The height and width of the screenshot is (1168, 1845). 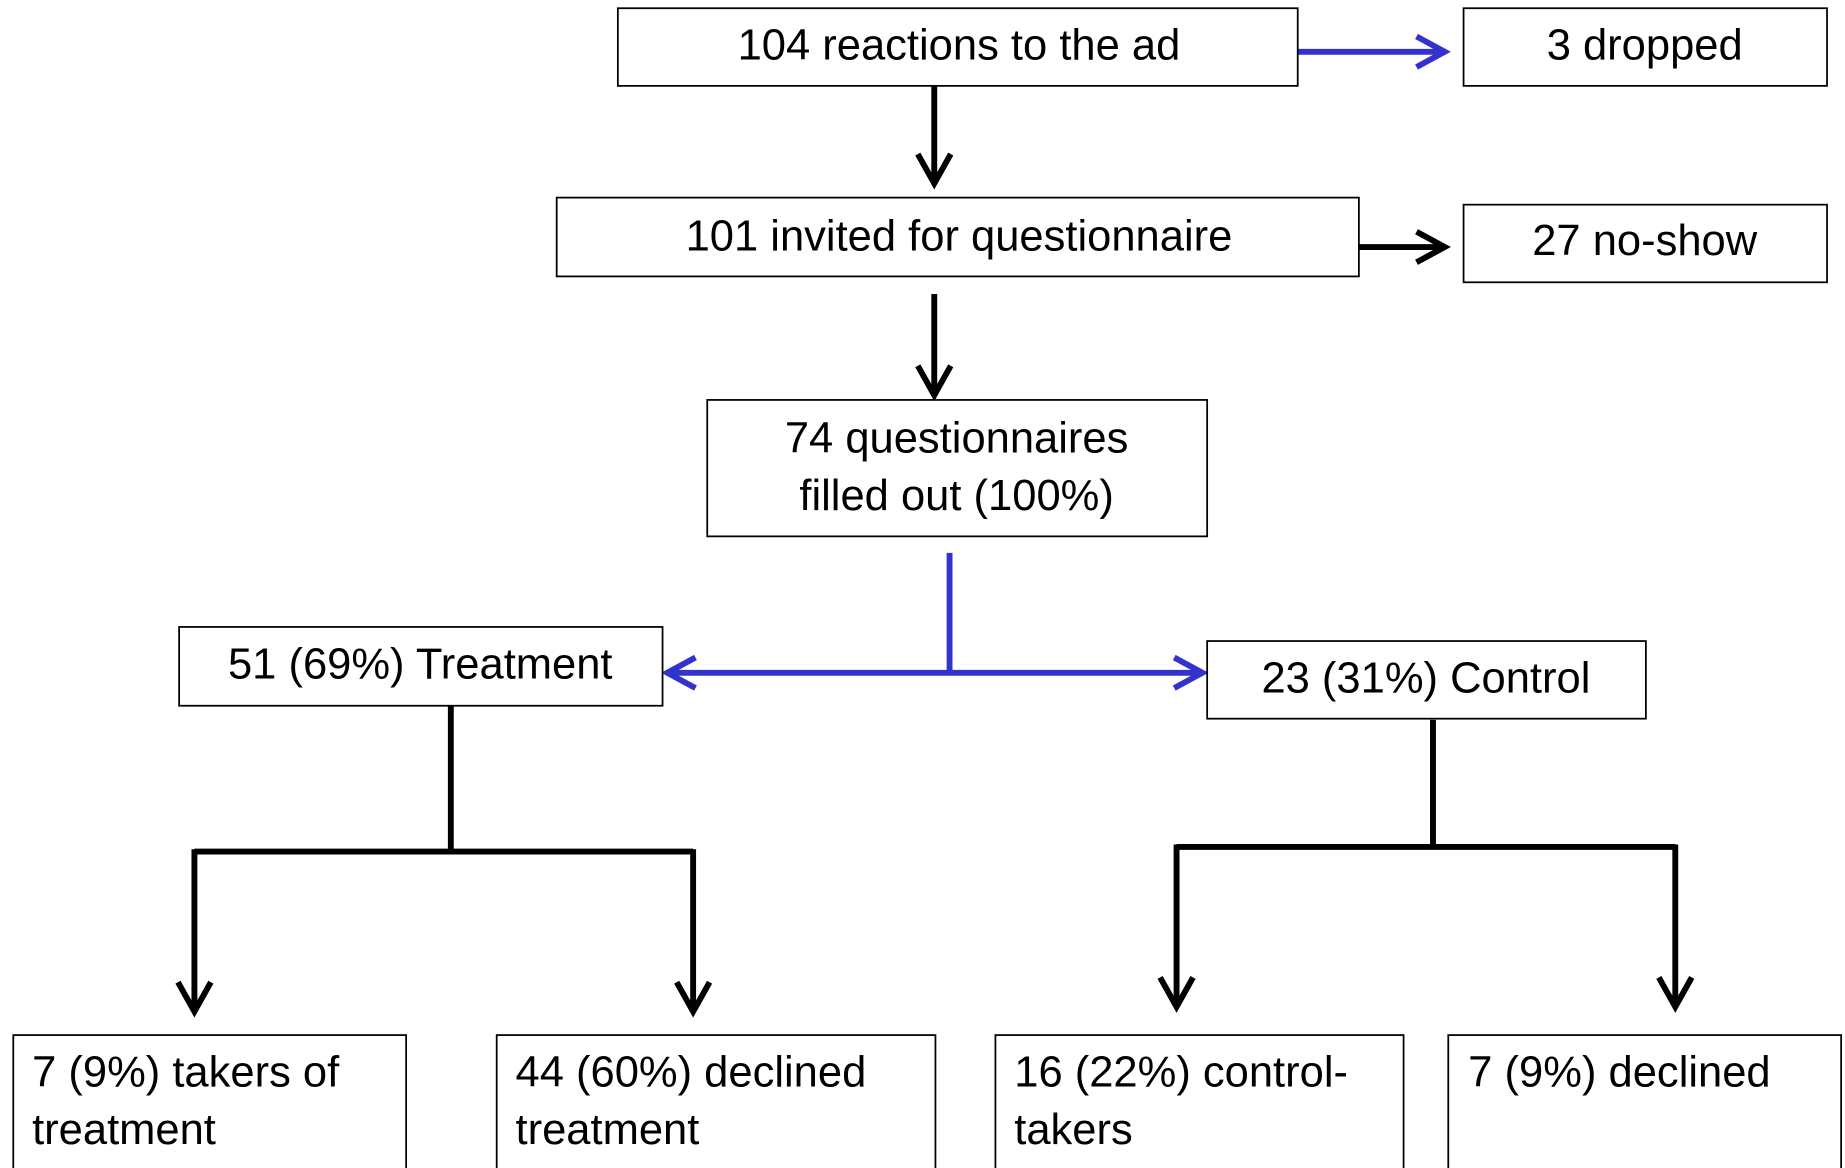 What do you see at coordinates (1181, 1073) in the screenshot?
I see `node-label: 16 (22%) control-` at bounding box center [1181, 1073].